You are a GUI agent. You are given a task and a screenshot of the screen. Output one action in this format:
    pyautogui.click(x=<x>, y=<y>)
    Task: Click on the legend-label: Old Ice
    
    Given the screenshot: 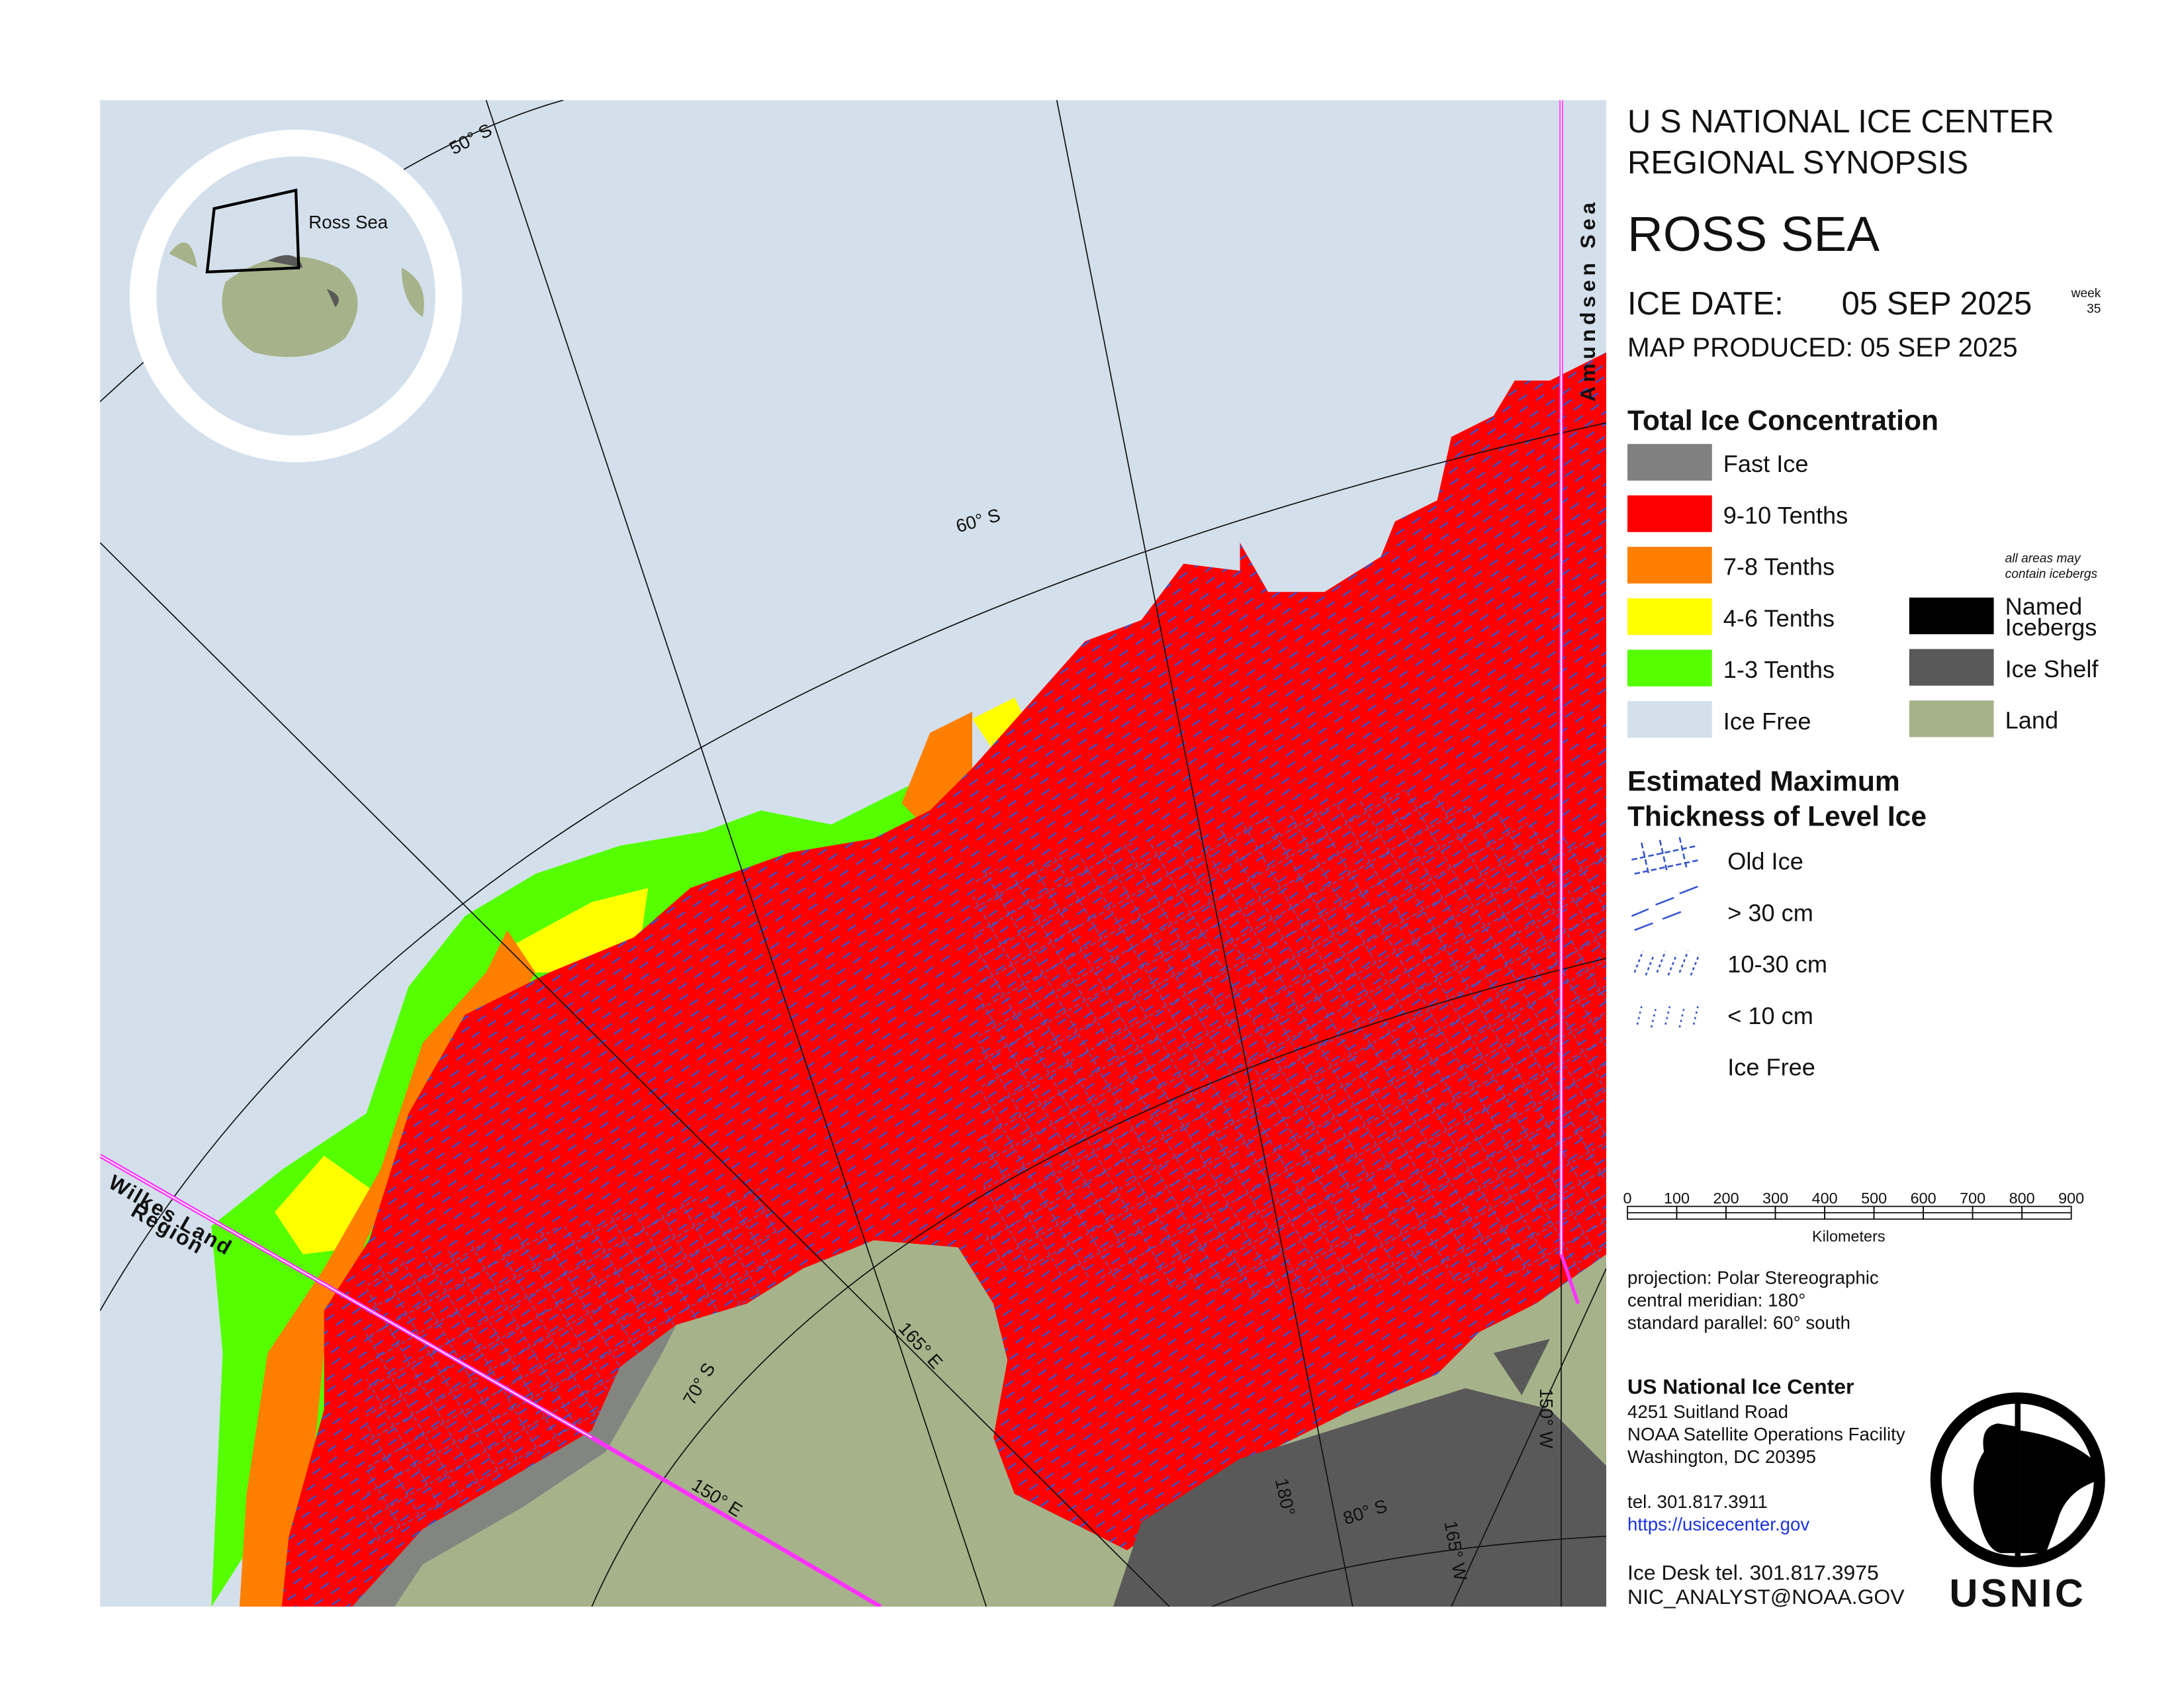 What is the action you would take?
    pyautogui.click(x=1765, y=861)
    